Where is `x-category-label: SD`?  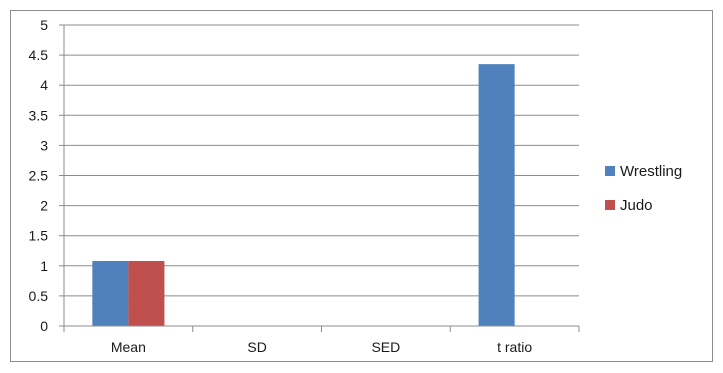
x-category-label: SD is located at coordinates (256, 347).